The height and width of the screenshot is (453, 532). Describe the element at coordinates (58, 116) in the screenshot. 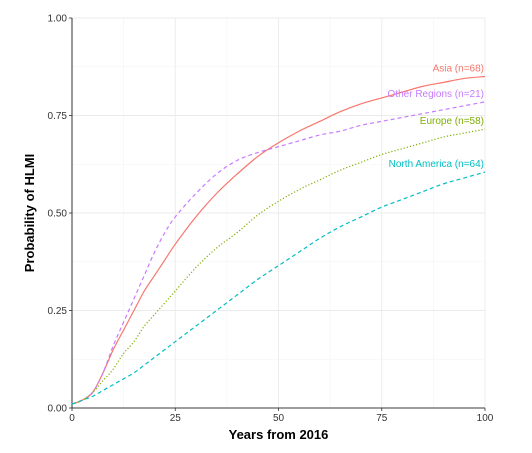

I see `y-tick-label: 0.75` at that location.